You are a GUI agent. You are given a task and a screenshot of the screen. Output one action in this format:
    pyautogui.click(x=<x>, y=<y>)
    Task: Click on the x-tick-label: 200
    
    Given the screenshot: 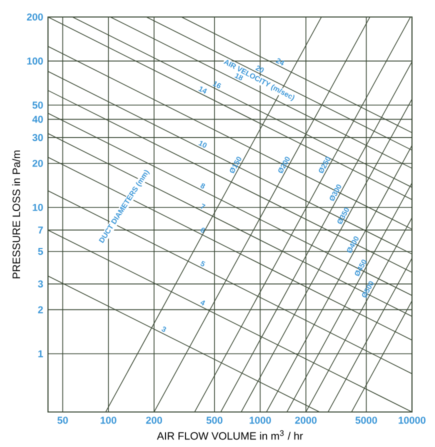 What is the action you would take?
    pyautogui.click(x=154, y=420)
    